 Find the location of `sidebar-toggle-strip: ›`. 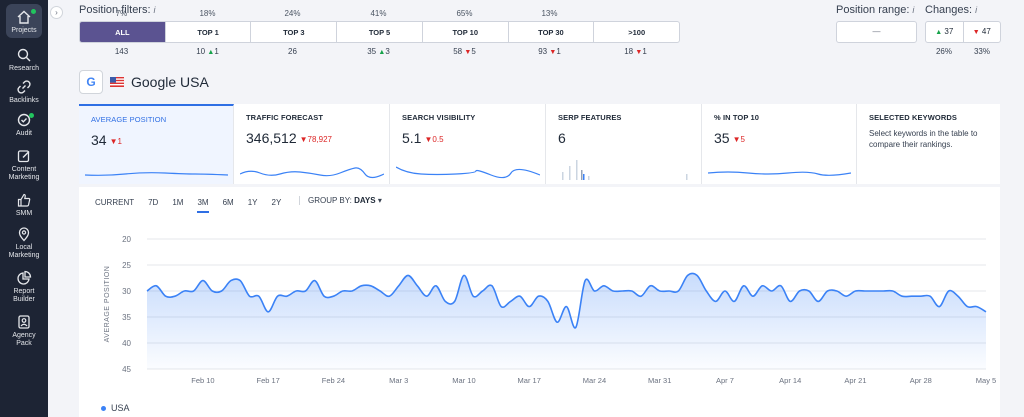

sidebar-toggle-strip: › is located at coordinates (57, 208).